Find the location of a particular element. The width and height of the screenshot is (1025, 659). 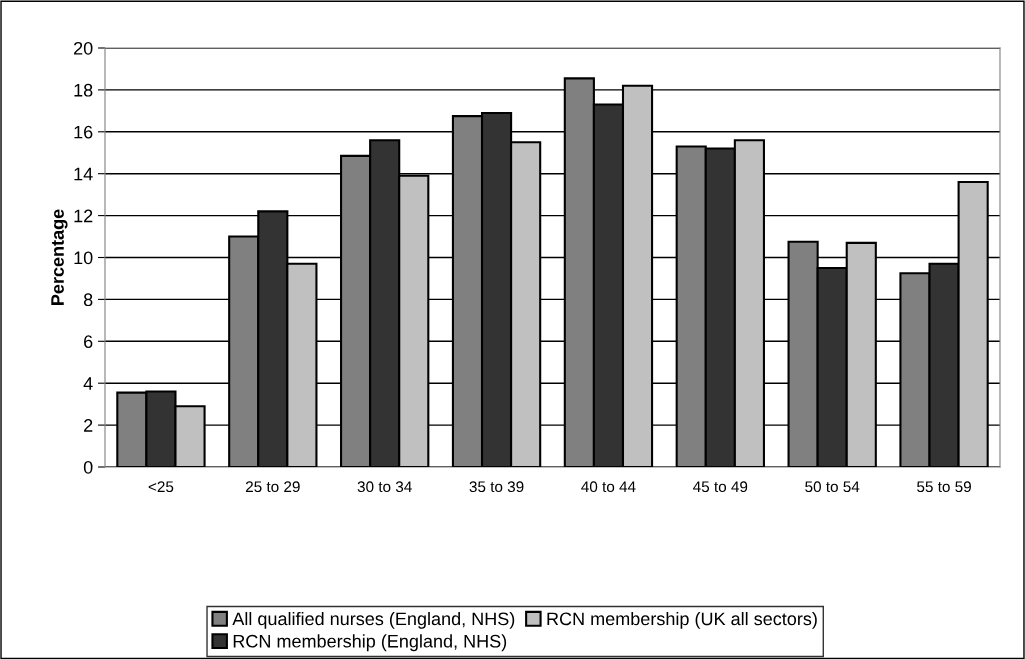

y-tick-label: 12 is located at coordinates (83, 216).